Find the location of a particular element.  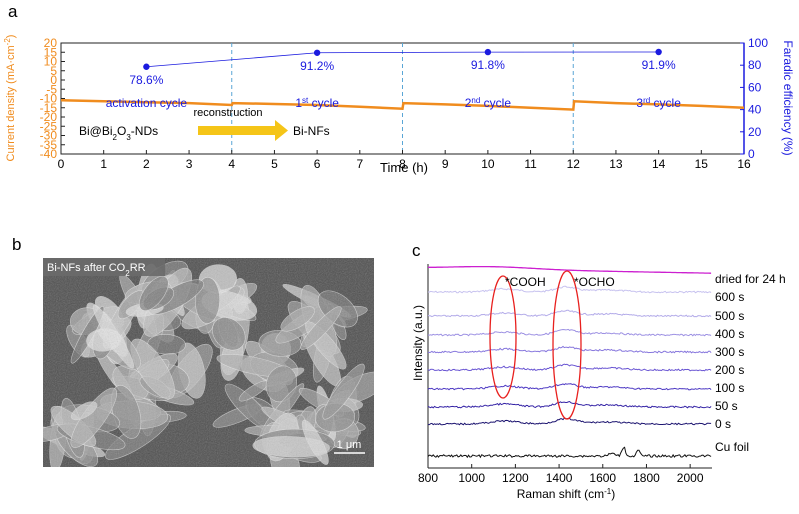

x-tick-label: 0 is located at coordinates (61, 164).